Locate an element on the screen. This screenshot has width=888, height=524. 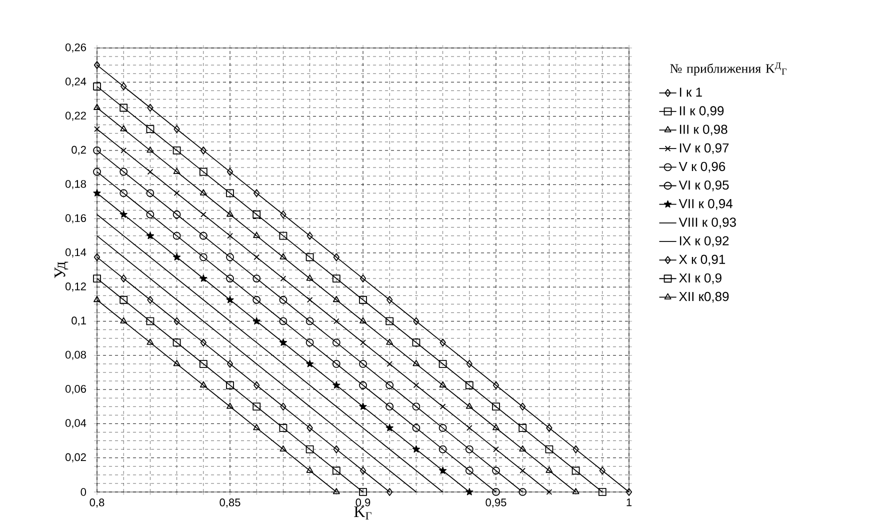
y-tick-label: 0,02 is located at coordinates (75, 457).